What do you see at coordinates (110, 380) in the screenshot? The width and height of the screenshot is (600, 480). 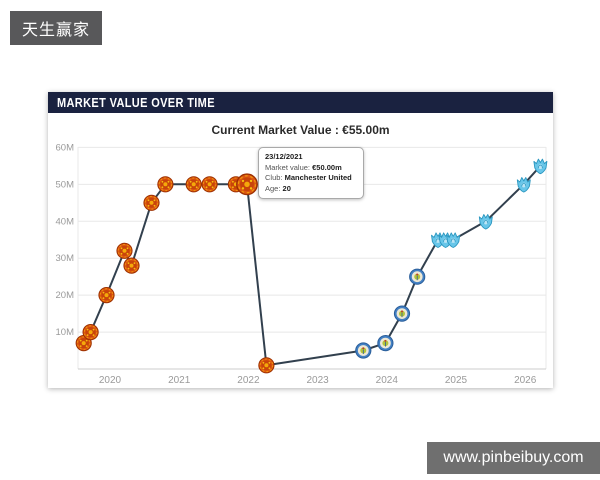 I see `x-axis-tick-label: 2020` at bounding box center [110, 380].